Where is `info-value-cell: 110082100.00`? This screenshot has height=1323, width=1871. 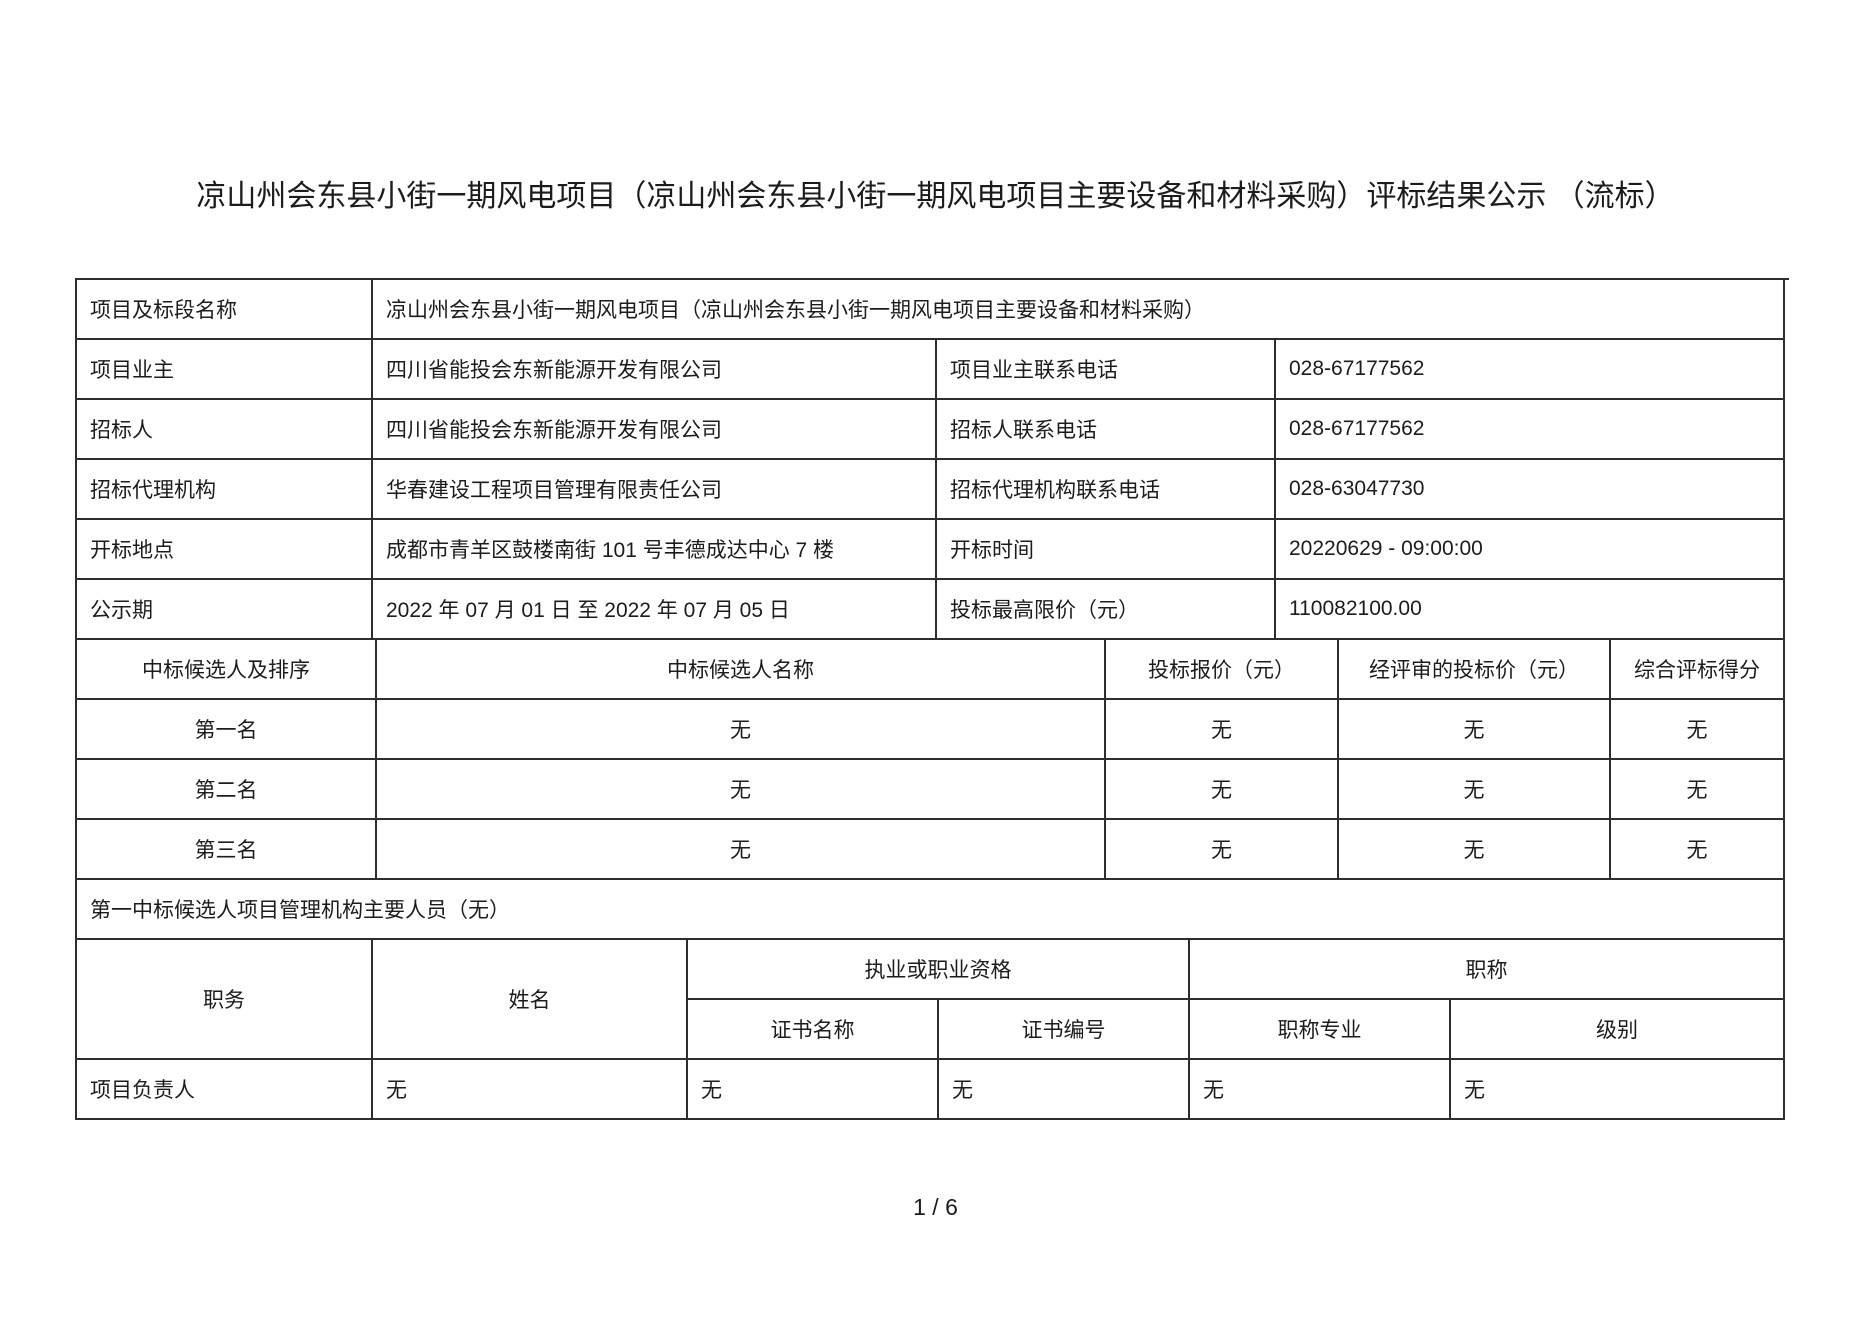
info-value-cell: 110082100.00 is located at coordinates (1530, 610).